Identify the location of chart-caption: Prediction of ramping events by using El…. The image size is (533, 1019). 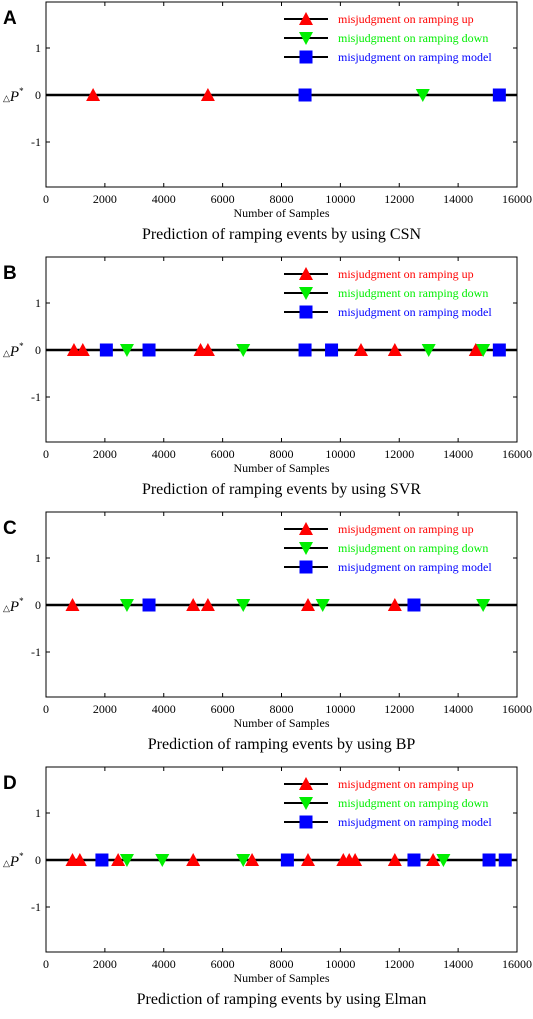
(282, 999).